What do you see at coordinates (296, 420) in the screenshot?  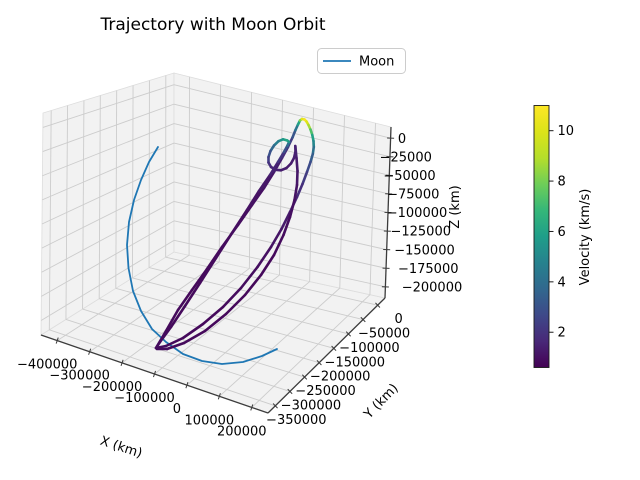 I see `svg-text: −350000` at bounding box center [296, 420].